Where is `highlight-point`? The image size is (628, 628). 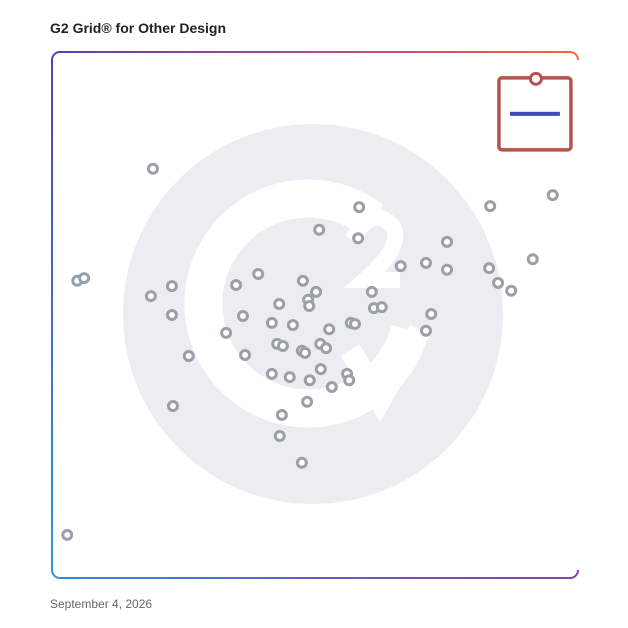 highlight-point is located at coordinates (535, 78).